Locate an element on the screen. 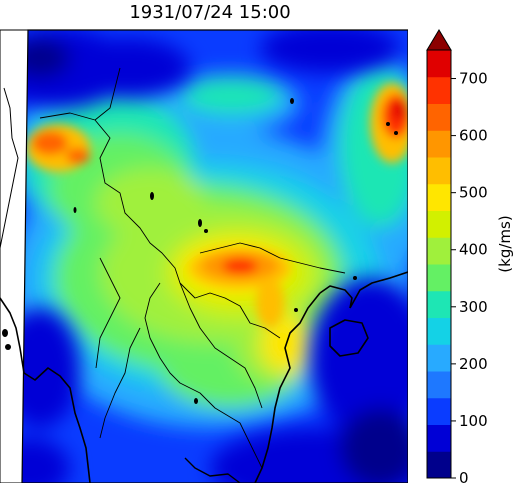 The width and height of the screenshot is (520, 490). colorbar-tick-label: 200 is located at coordinates (473, 364).